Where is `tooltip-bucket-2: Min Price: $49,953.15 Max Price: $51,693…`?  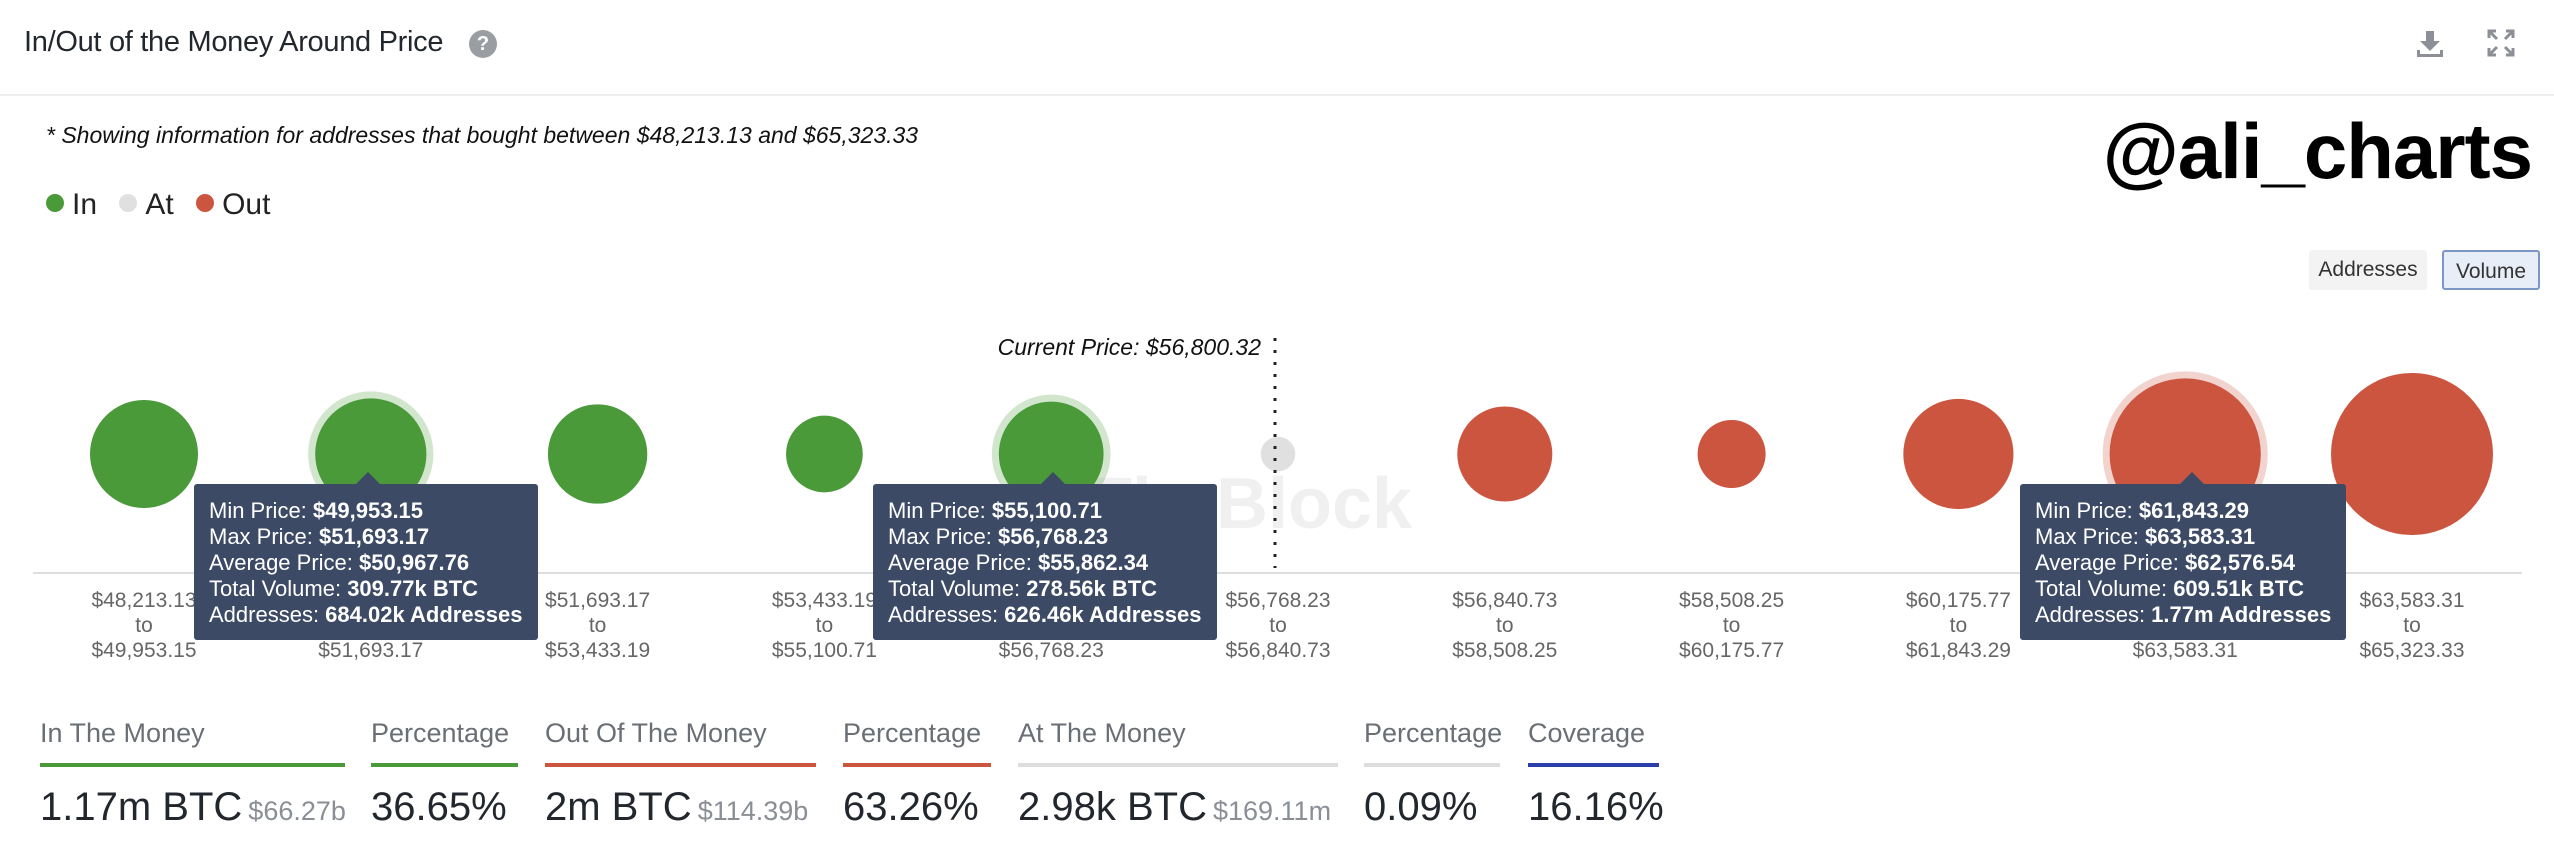 tooltip-bucket-2: Min Price: $49,953.15 Max Price: $51,693… is located at coordinates (366, 556).